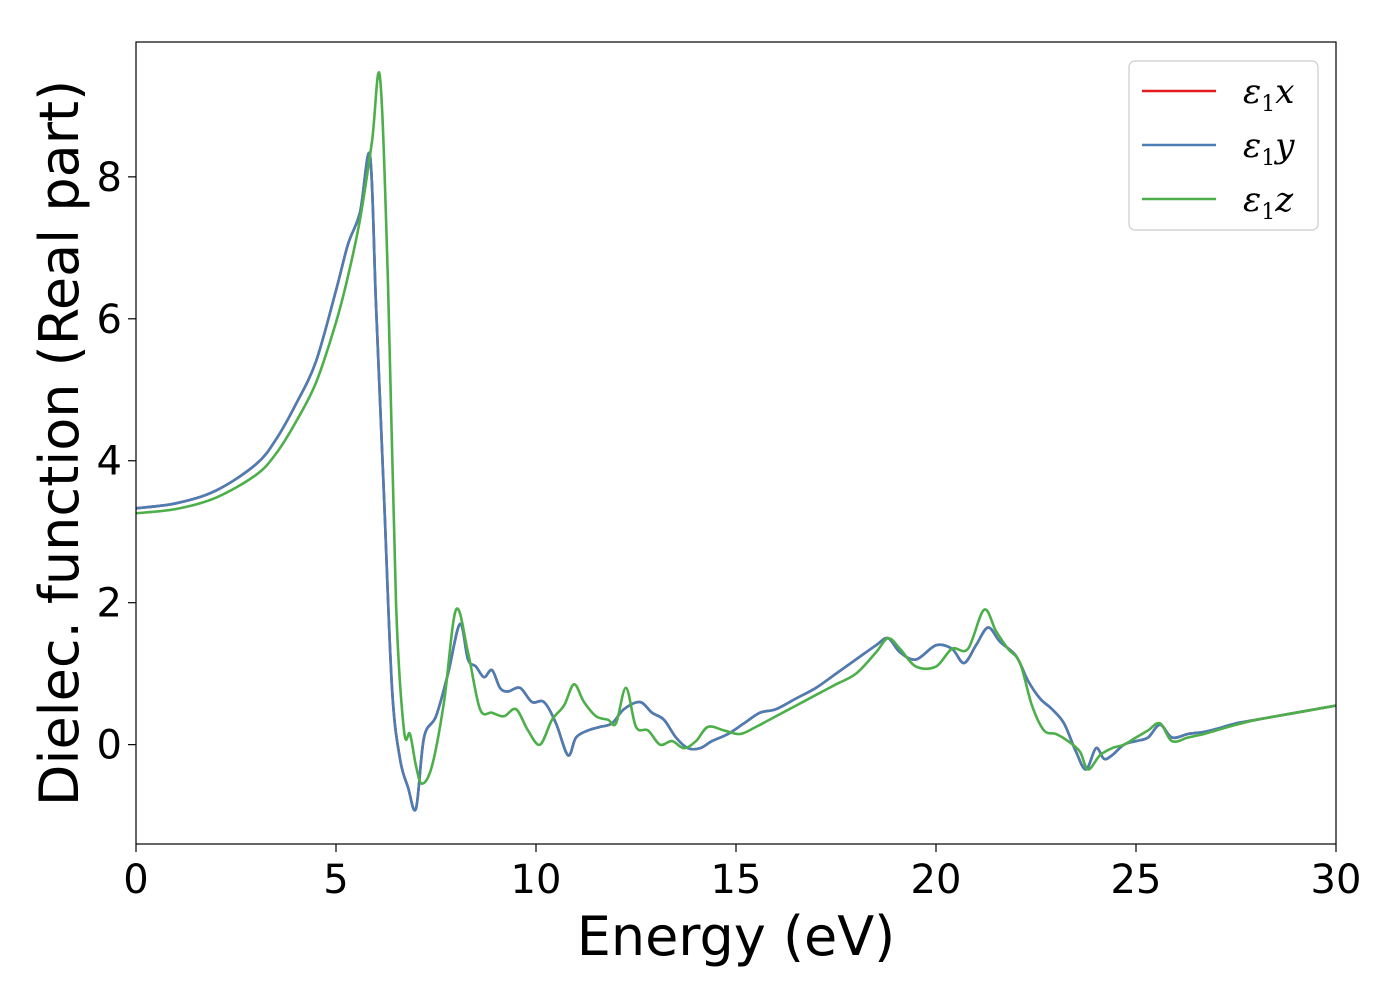  What do you see at coordinates (1268, 202) in the screenshot?
I see `legend-label-z: ε1z` at bounding box center [1268, 202].